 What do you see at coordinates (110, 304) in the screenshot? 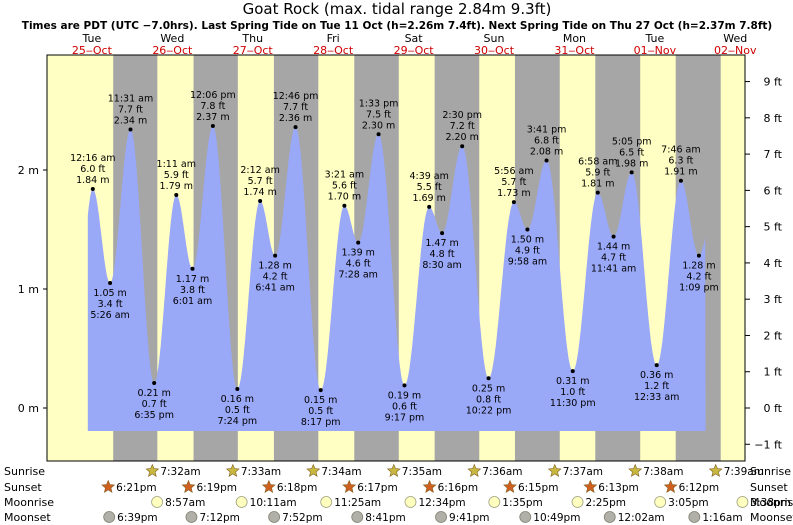
I see `tide-ft-label: 3.4 ft` at bounding box center [110, 304].